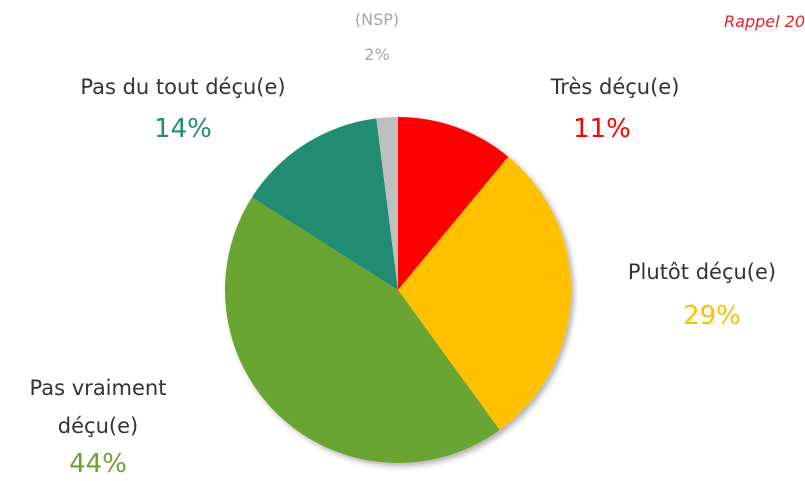  Describe the element at coordinates (98, 464) in the screenshot. I see `value-label: 44%` at that location.